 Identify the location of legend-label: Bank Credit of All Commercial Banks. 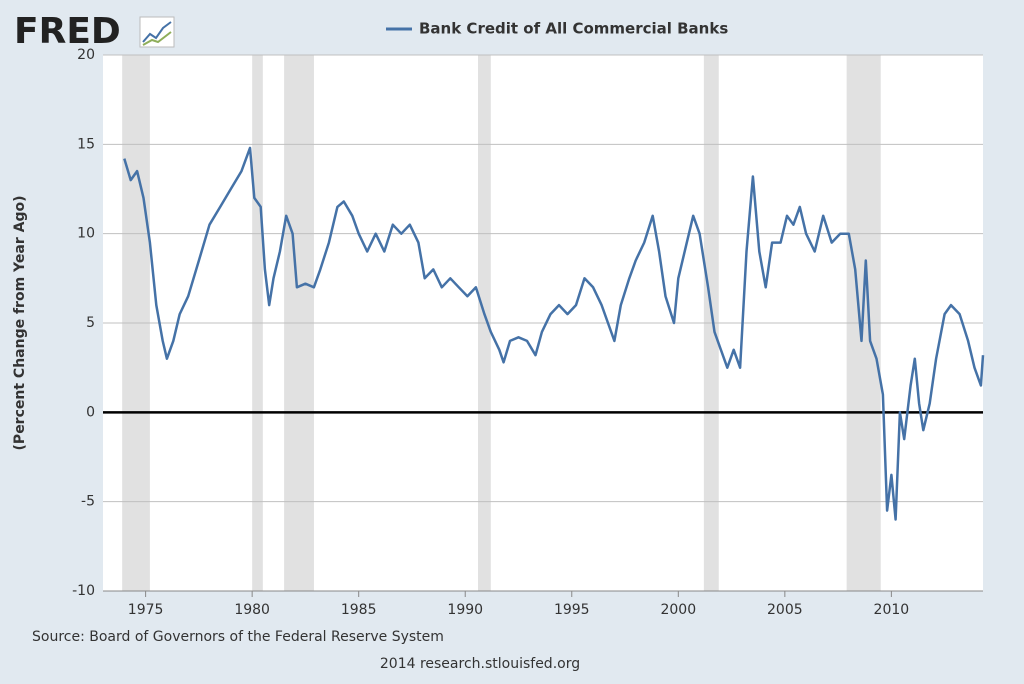
(573, 29).